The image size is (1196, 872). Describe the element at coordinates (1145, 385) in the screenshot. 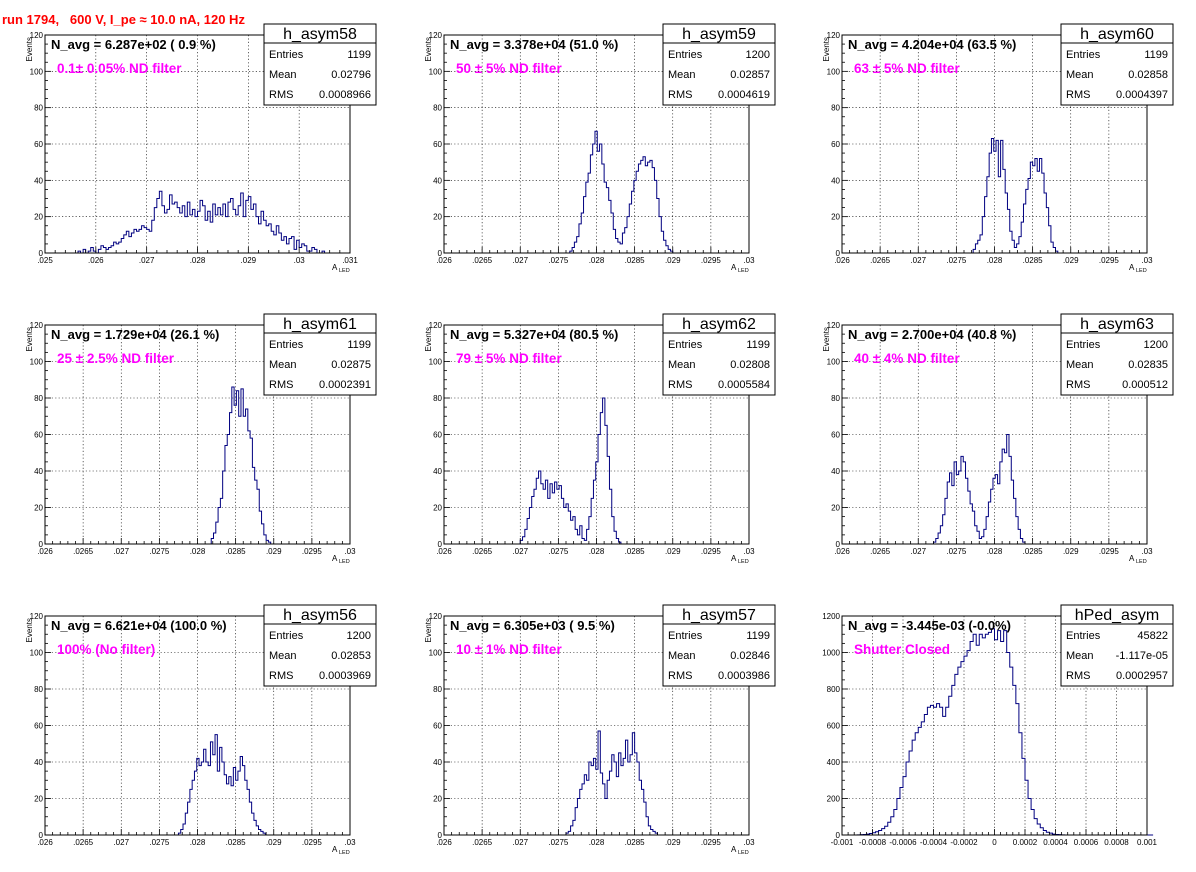

I see `stats-row-value: 0.000512` at that location.